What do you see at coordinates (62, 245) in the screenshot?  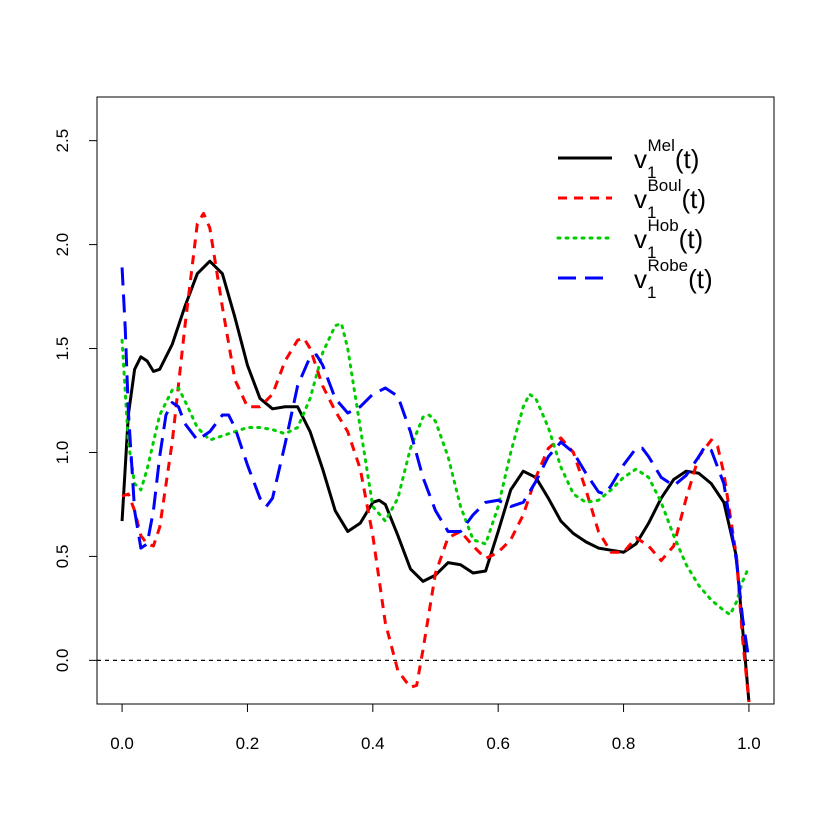 I see `y-tick-label: 2.0` at bounding box center [62, 245].